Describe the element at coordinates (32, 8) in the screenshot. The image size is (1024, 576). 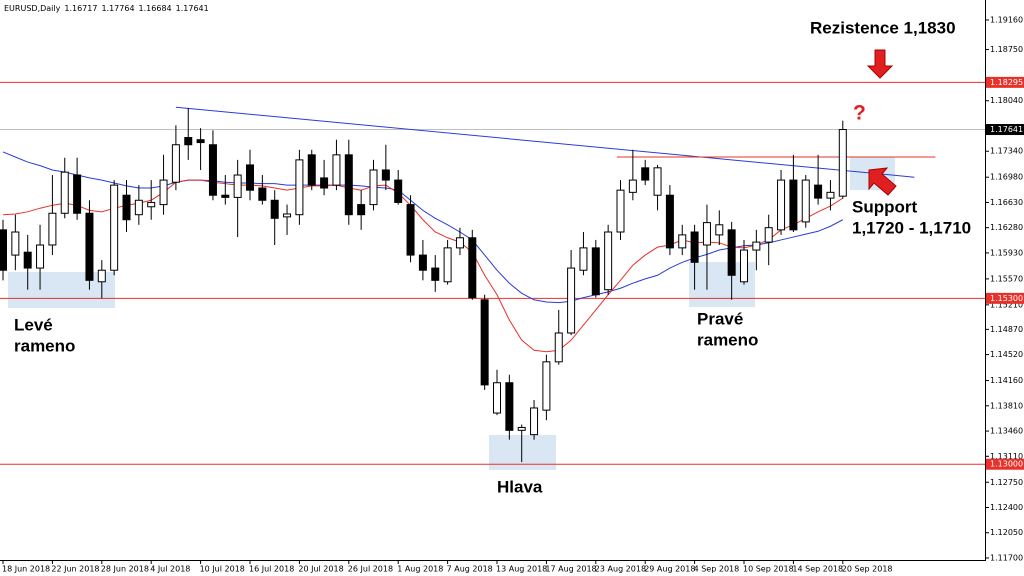
I see `symbol: EURUSD,Daily` at that location.